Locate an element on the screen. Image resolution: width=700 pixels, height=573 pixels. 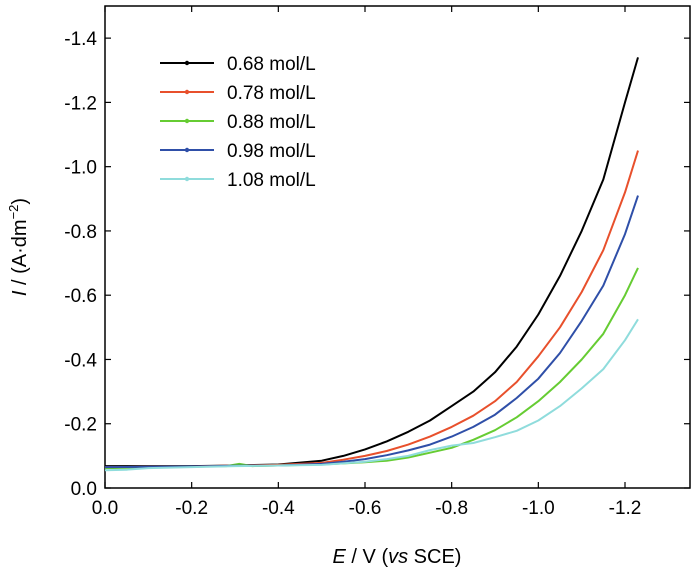
x-tick-label: -0.6 is located at coordinates (365, 508).